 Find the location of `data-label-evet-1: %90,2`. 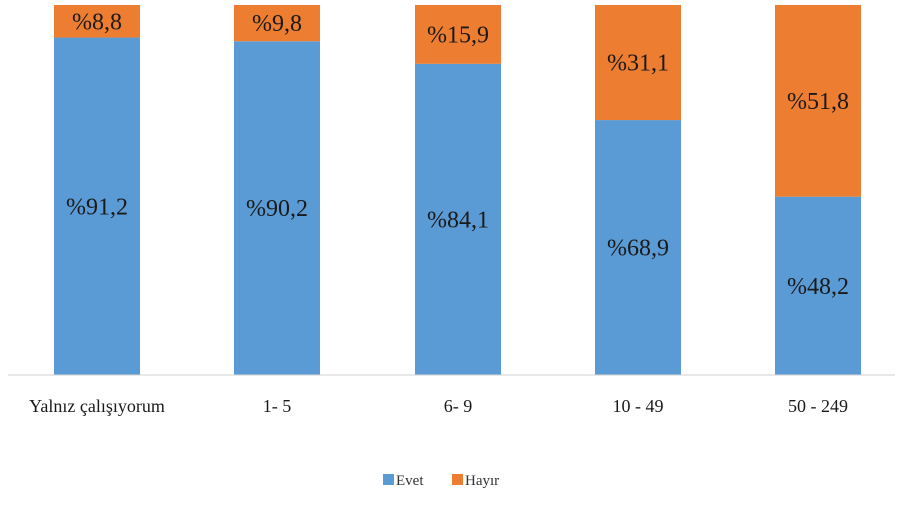

data-label-evet-1: %90,2 is located at coordinates (277, 209).